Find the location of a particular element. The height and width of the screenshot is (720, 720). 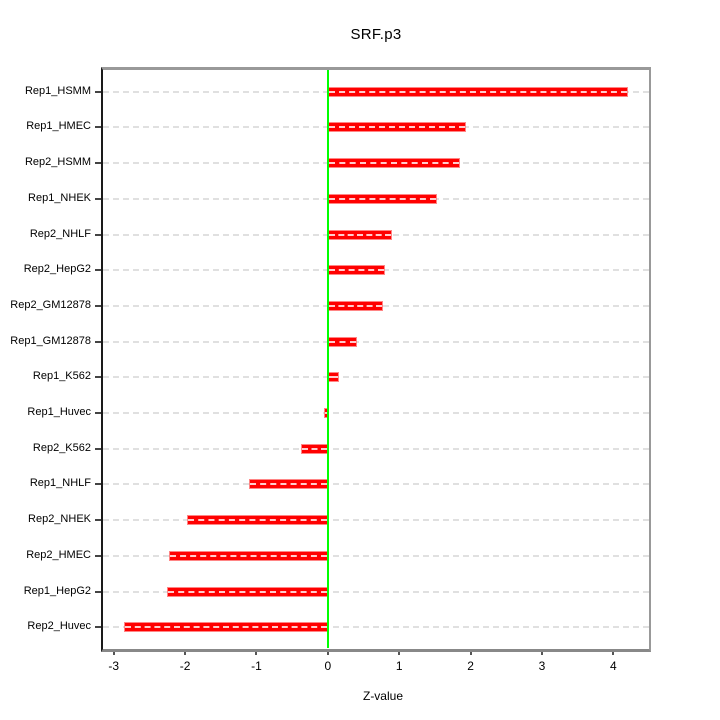

y-axis-category-label: Rep1_GM12878 is located at coordinates (50, 340).